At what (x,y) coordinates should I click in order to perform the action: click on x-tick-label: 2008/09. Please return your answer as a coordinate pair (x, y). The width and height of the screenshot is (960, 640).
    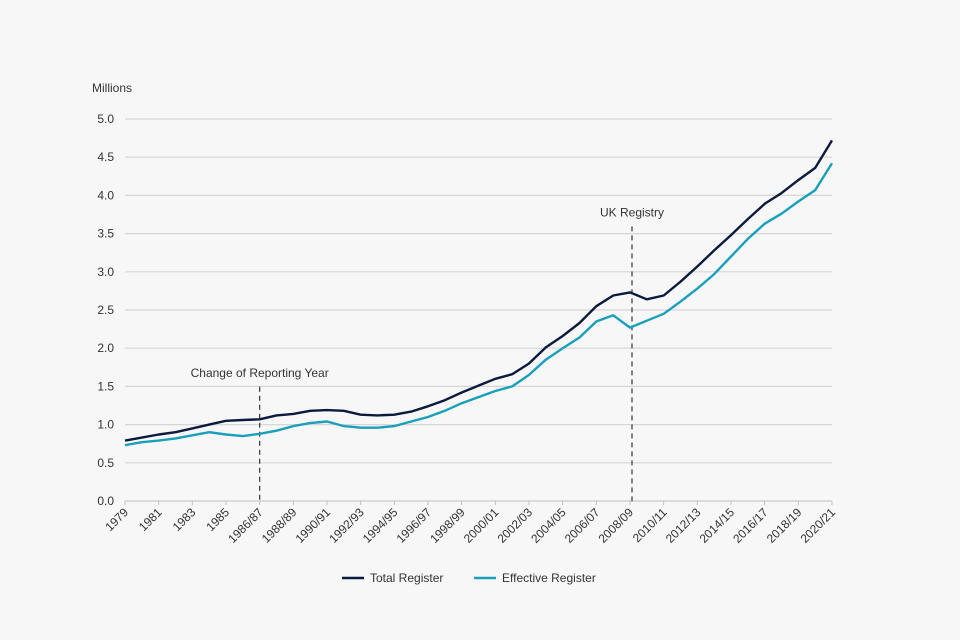
    Looking at the image, I should click on (616, 525).